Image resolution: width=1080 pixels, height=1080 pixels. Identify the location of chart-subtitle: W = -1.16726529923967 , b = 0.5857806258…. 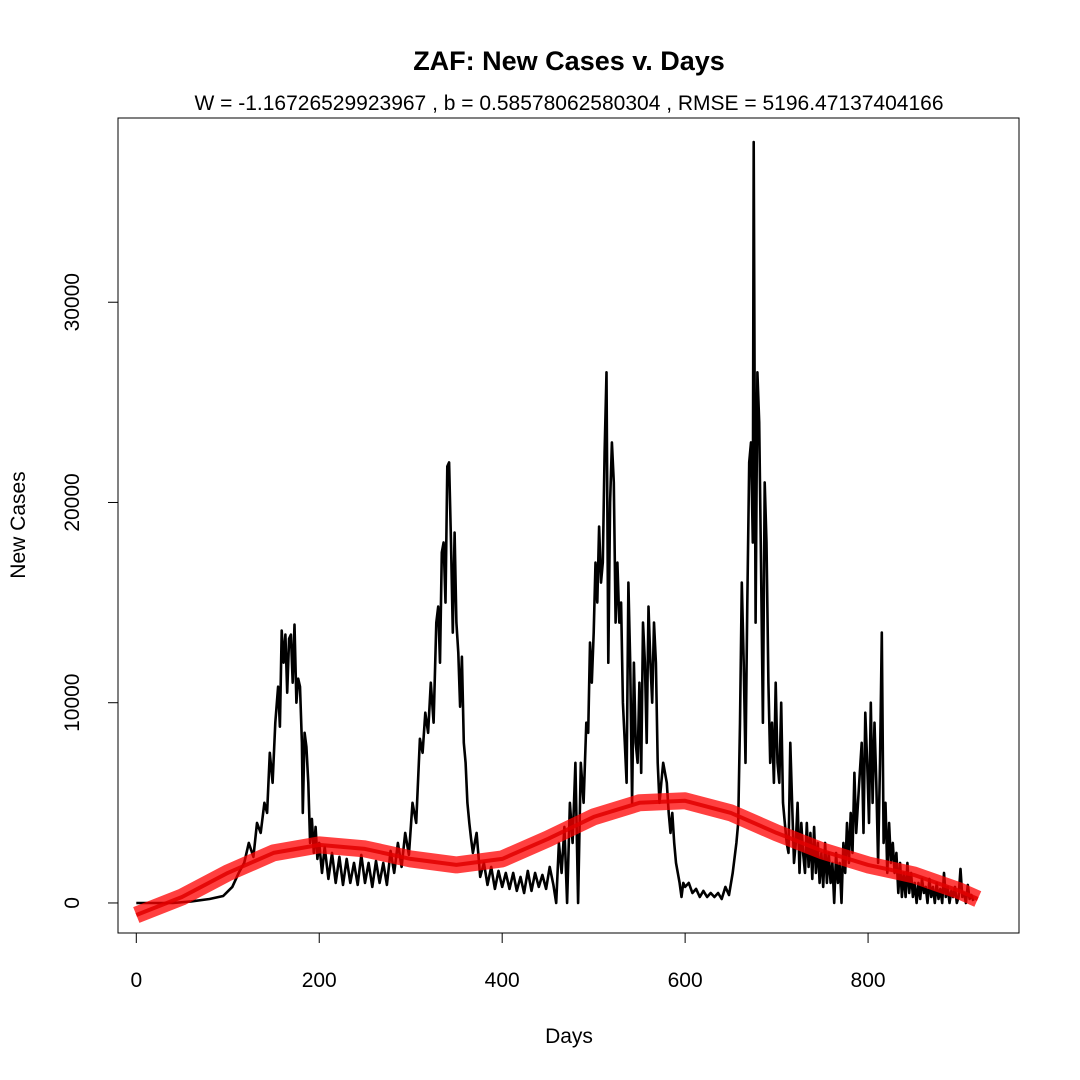
(568, 103).